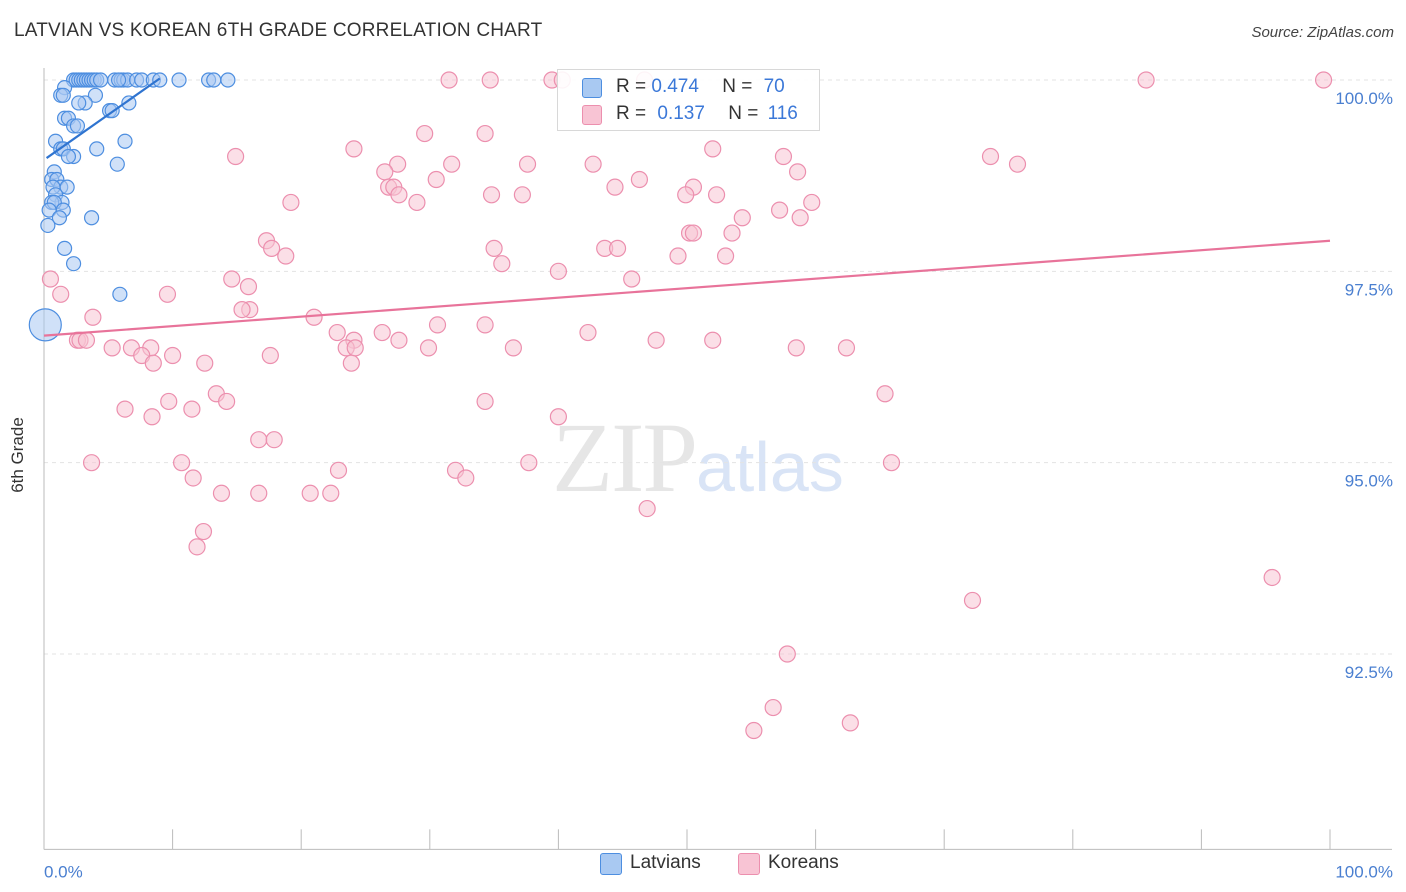 This screenshot has width=1406, height=892. Describe the element at coordinates (132, 207) in the screenshot. I see `latvian-points` at that location.